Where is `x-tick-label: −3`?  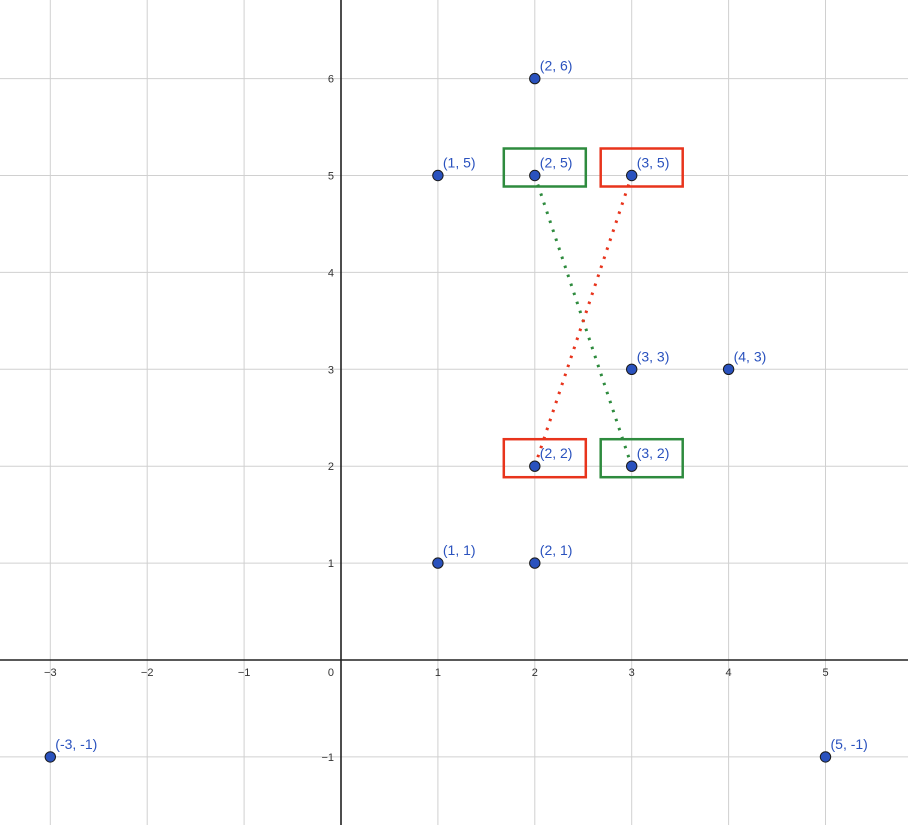 x-tick-label: −3 is located at coordinates (50, 673).